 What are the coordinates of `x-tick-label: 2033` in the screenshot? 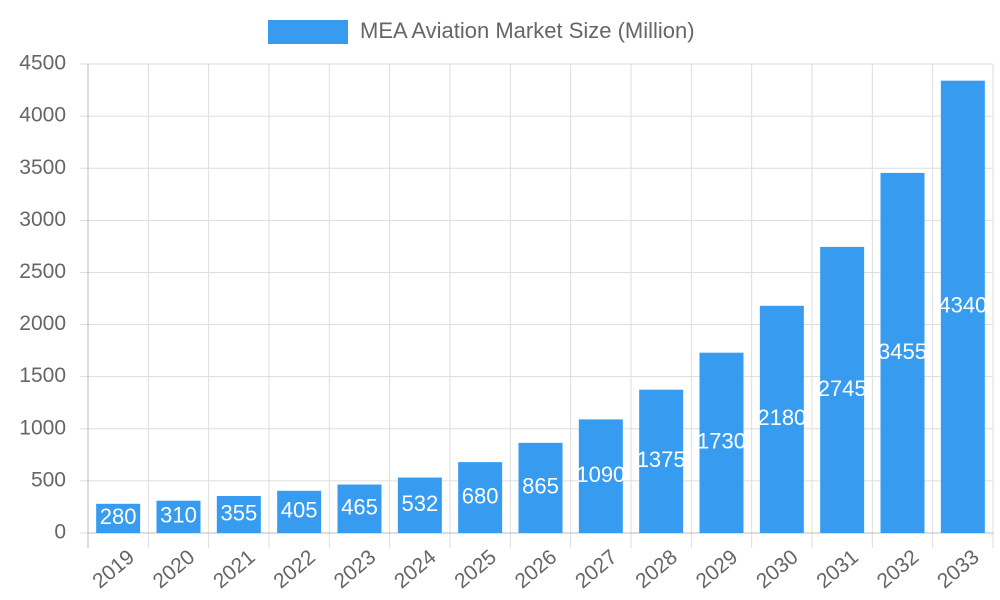 It's located at (958, 569).